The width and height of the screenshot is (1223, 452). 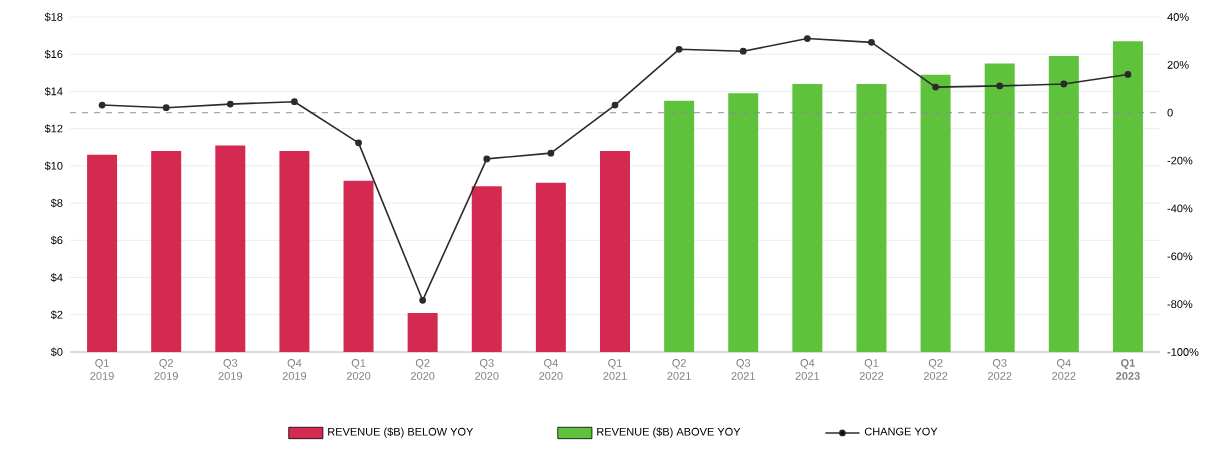 What do you see at coordinates (401, 432) in the screenshot?
I see `legend-label: REVENUE ($B) BELOW YOY` at bounding box center [401, 432].